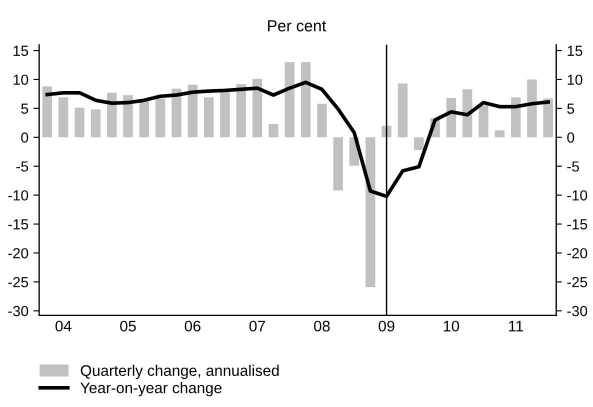  Describe the element at coordinates (257, 326) in the screenshot. I see `x-tick-label: 07` at that location.